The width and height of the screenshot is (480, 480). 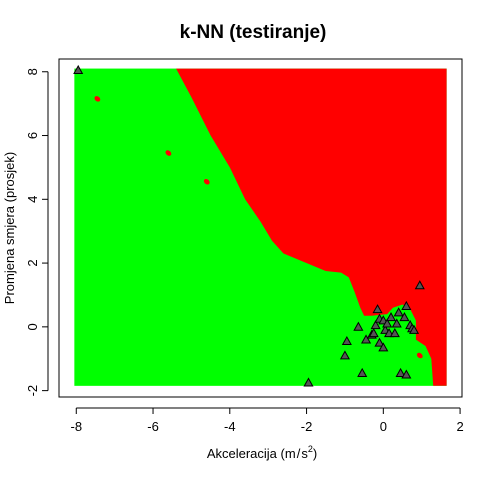 What do you see at coordinates (9, 228) in the screenshot?
I see `y-axis-label: Promjena smjera (prosjek)` at bounding box center [9, 228].